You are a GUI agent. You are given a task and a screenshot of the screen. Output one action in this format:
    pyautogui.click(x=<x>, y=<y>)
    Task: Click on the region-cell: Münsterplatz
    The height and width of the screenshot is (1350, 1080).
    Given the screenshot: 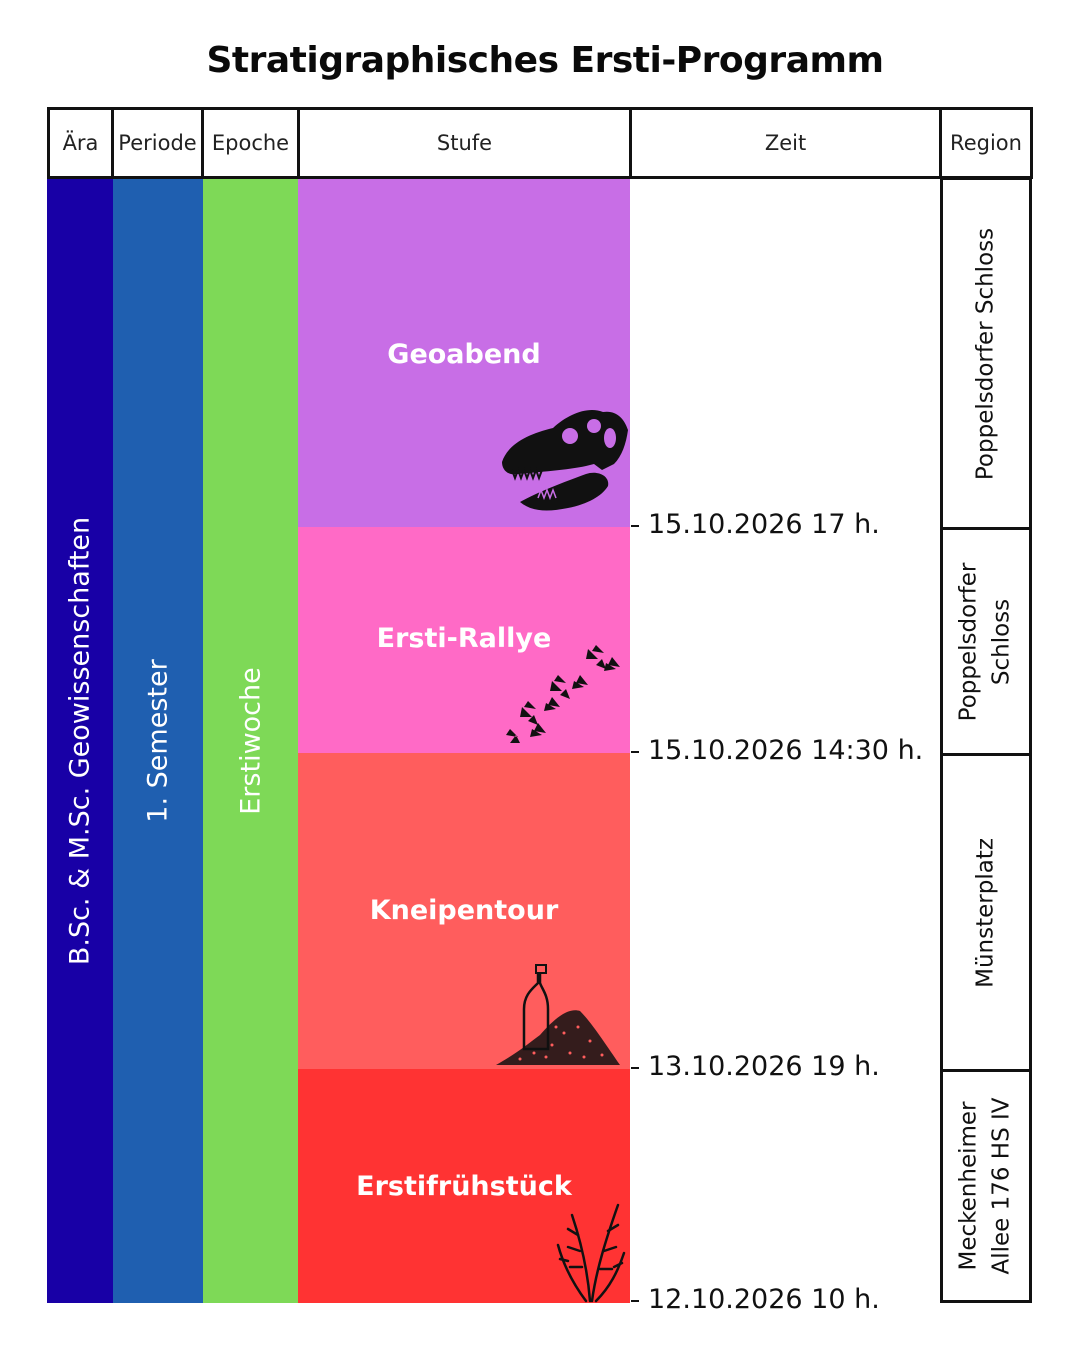 What is the action you would take?
    pyautogui.click(x=986, y=912)
    